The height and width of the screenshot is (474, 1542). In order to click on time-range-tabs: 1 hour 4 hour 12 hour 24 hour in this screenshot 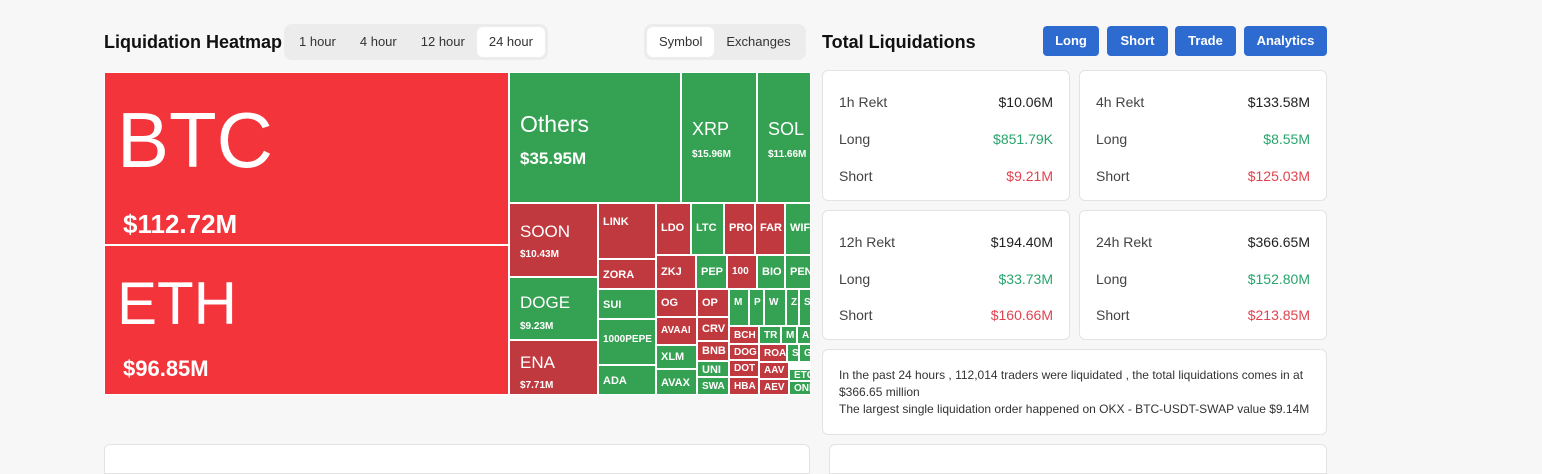, I will do `click(416, 42)`.